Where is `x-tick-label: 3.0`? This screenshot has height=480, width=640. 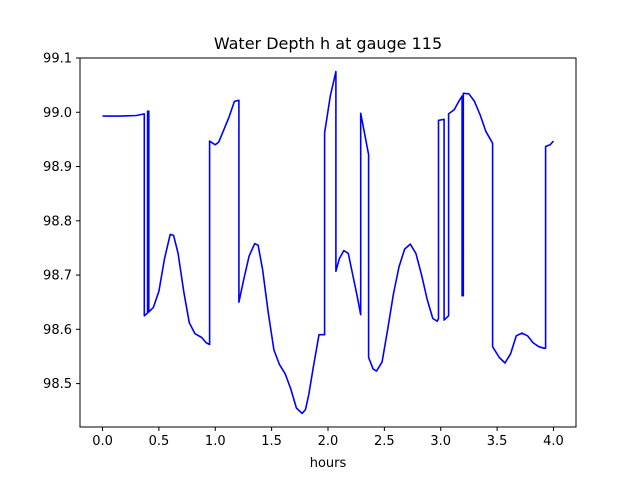 x-tick-label: 3.0 is located at coordinates (440, 441).